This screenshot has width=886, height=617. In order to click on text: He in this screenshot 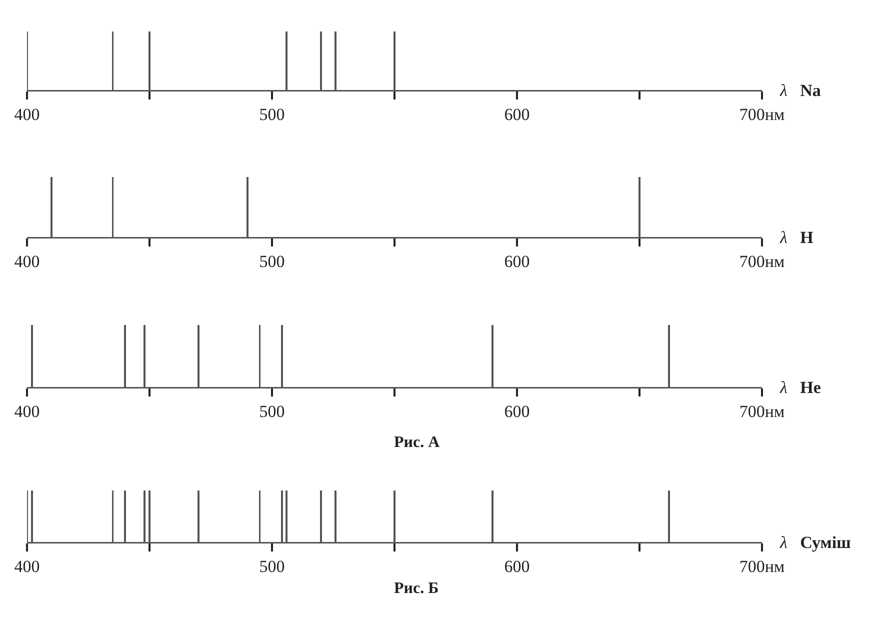, I will do `click(811, 387)`.